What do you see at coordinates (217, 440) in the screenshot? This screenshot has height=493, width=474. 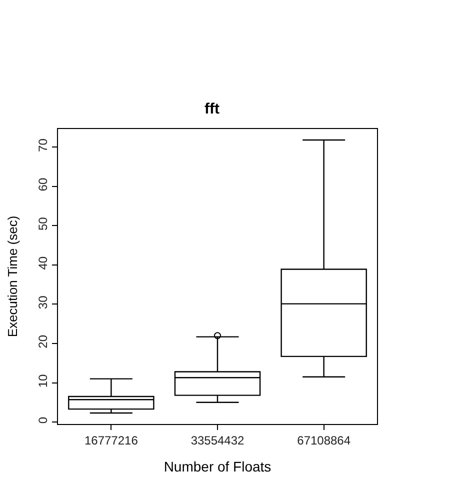 I see `x-tick-label: 33554432` at bounding box center [217, 440].